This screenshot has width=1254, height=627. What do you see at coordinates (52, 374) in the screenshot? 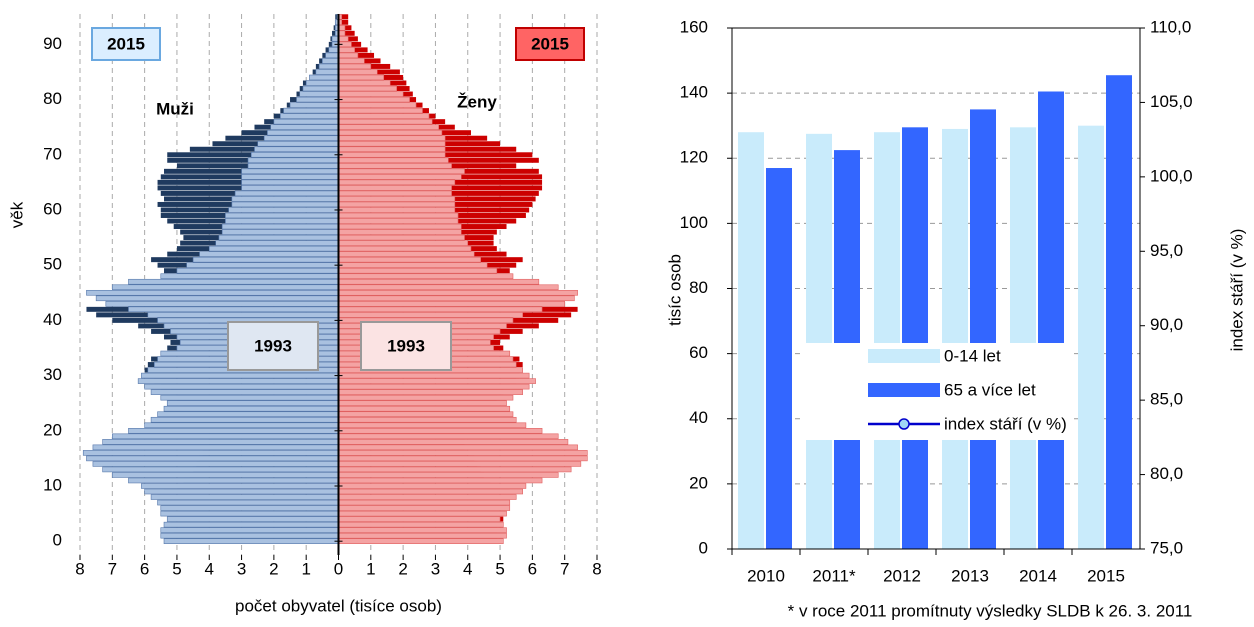
I see `y-tick-label: 30` at bounding box center [52, 374].